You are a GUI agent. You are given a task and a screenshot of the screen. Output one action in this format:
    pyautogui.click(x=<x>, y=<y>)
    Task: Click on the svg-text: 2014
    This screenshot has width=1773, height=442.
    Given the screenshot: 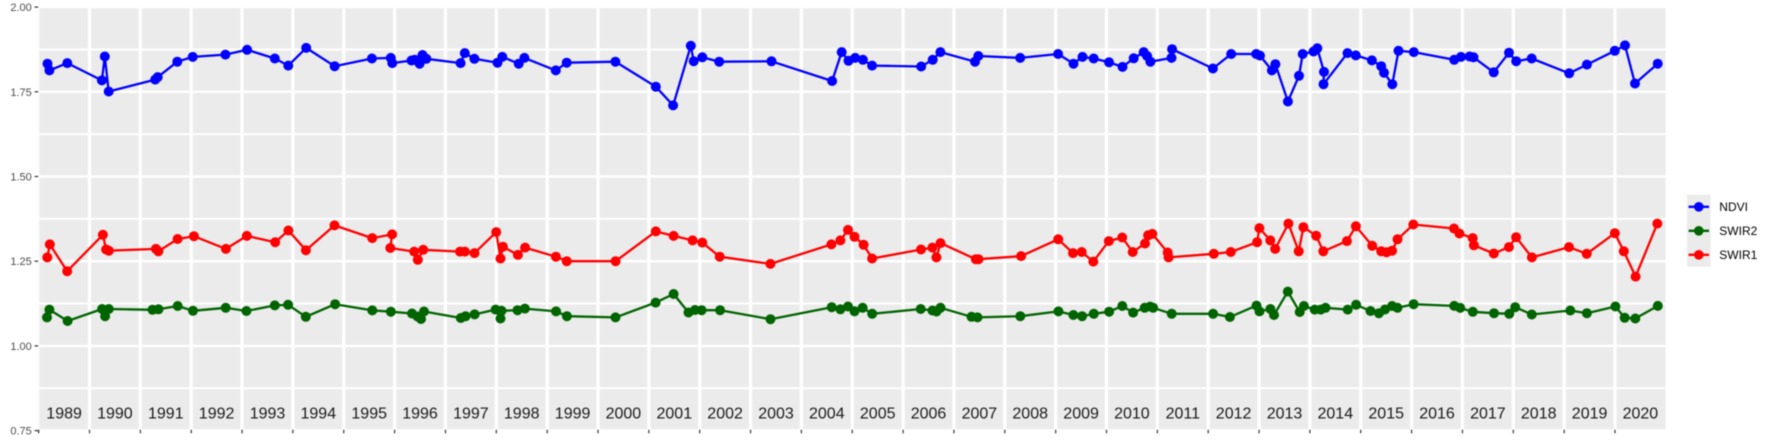 What is the action you would take?
    pyautogui.click(x=1336, y=414)
    